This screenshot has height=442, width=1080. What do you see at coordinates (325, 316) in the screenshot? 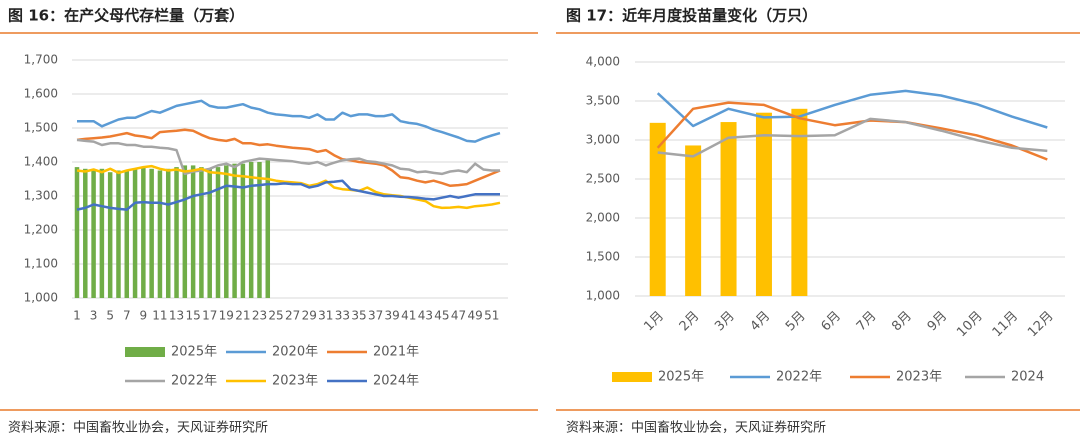
I see `x-tick-label: 31` at bounding box center [325, 316].